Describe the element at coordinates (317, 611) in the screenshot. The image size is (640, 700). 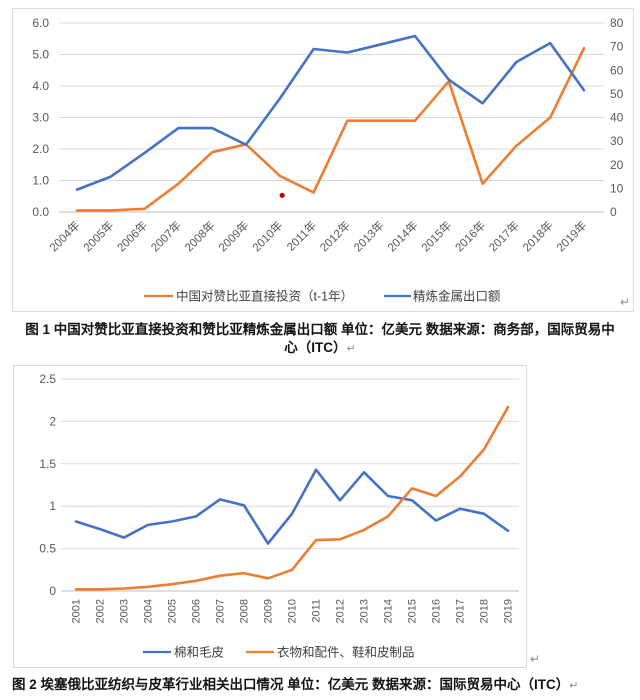
I see `x-axis-tick-label: 2011` at that location.